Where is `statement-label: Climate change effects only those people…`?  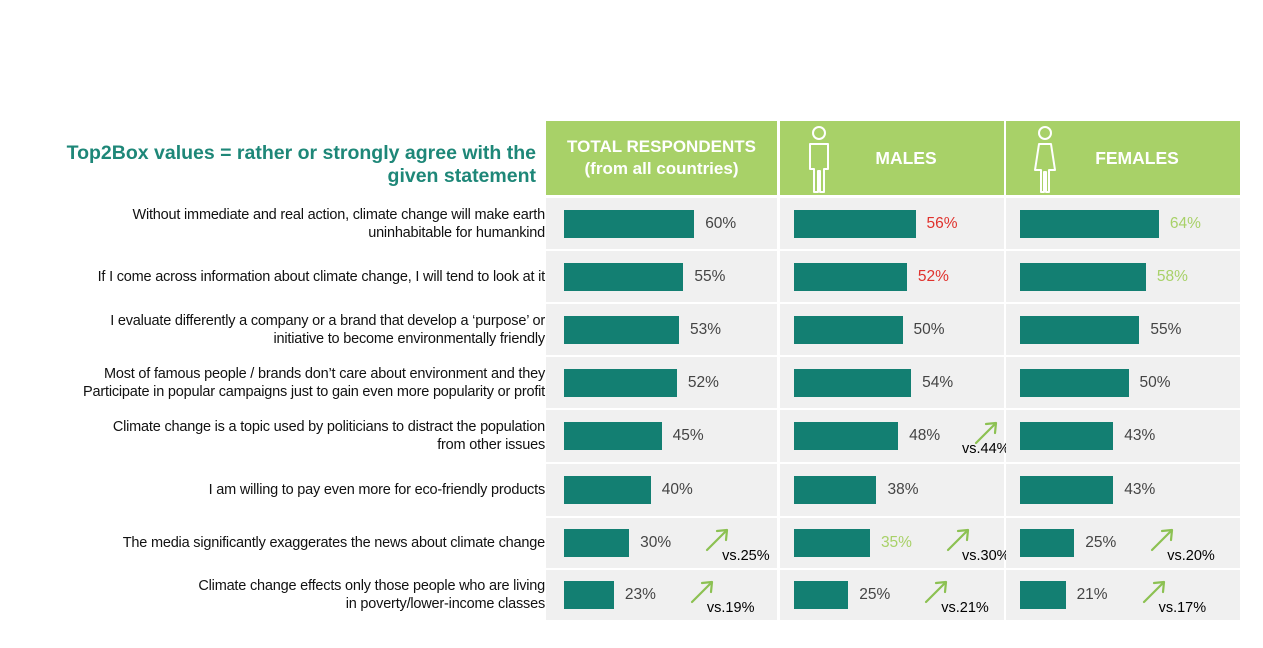 statement-label: Climate change effects only those people… is located at coordinates (272, 595).